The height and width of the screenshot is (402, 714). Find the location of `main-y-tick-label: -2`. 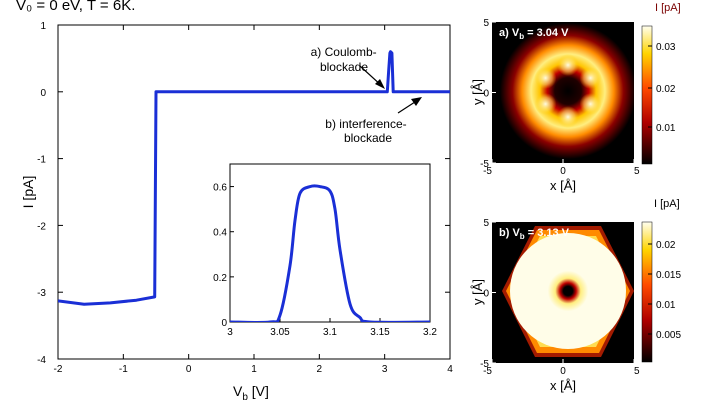

main-y-tick-label: -2 is located at coordinates (41, 226).